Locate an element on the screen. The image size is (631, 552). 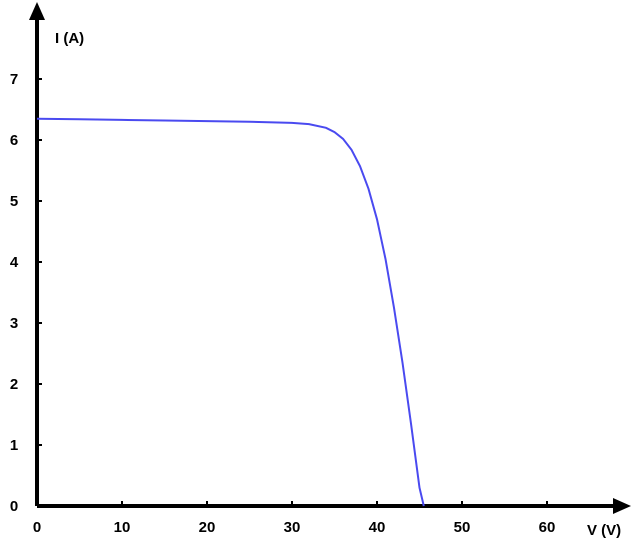
x-tick-label: 30 is located at coordinates (292, 527).